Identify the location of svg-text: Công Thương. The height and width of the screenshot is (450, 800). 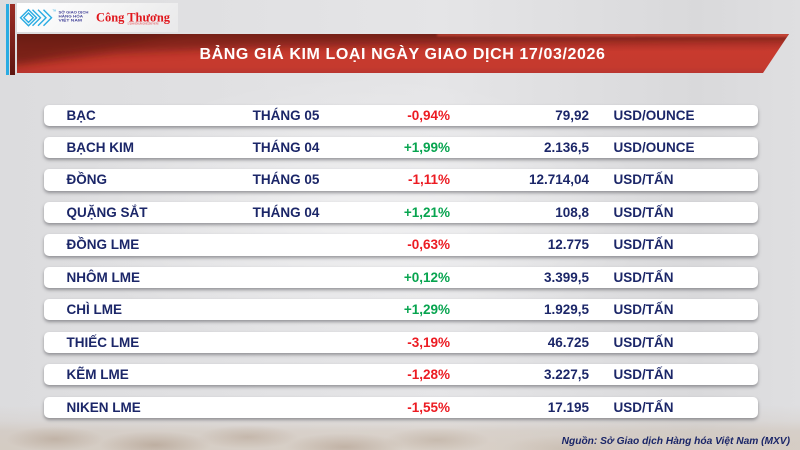
(133, 17).